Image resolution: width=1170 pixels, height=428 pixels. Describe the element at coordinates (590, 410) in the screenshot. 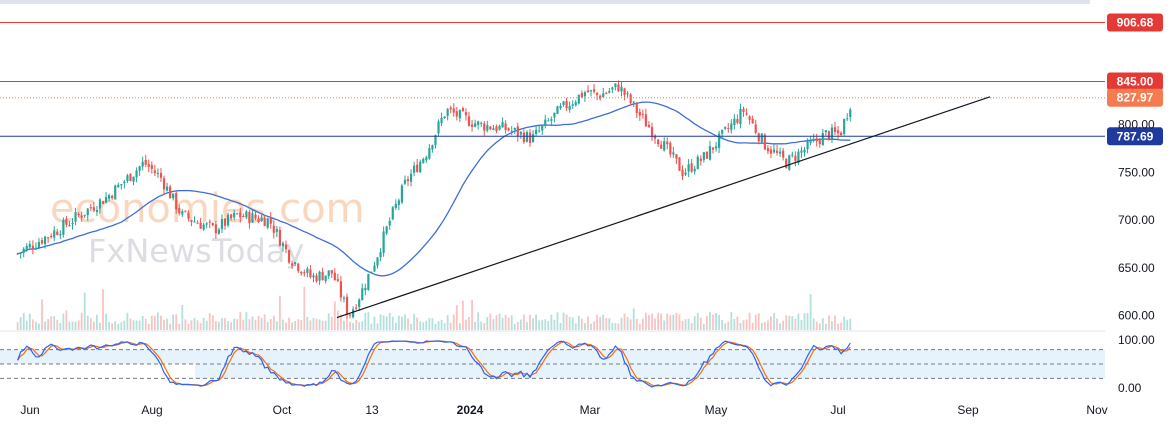

I see `x-tick-label: Mar` at that location.